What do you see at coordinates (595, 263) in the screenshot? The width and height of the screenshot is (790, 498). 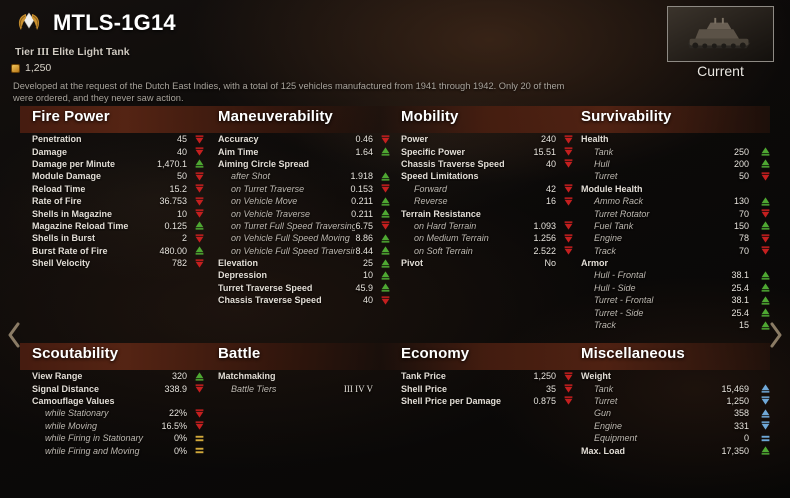 I see `stat-label: Armor` at bounding box center [595, 263].